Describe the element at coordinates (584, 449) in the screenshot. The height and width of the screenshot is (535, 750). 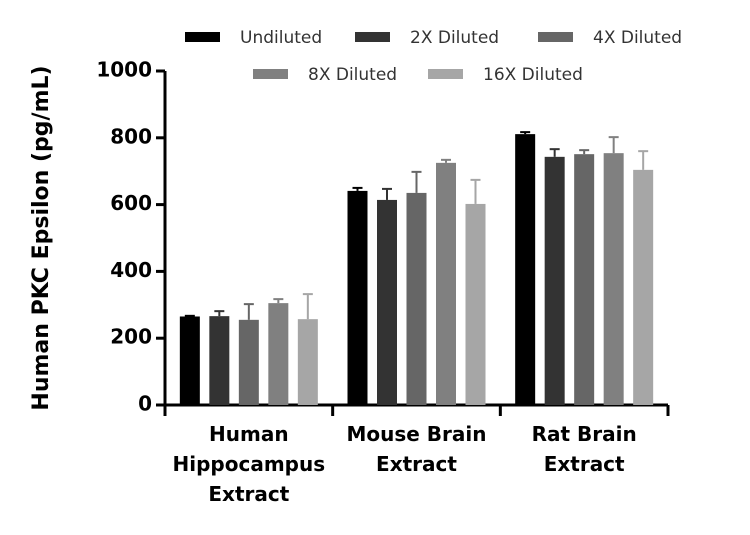
I see `x-tick-label: Rat Brain Extract` at that location.